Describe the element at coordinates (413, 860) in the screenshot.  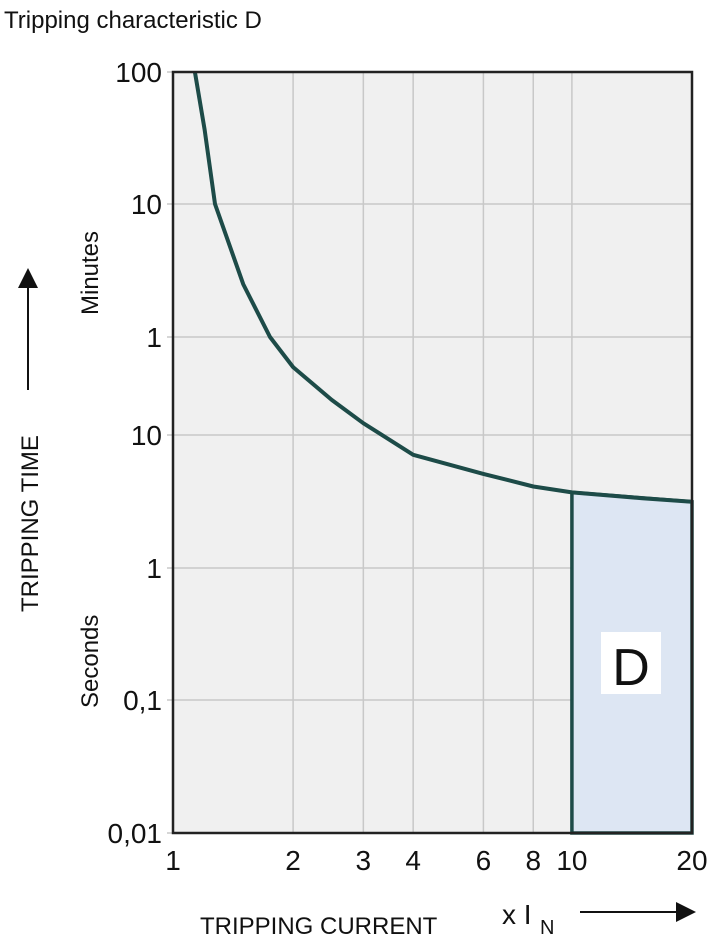
I see `x-tick-label: 4` at that location.